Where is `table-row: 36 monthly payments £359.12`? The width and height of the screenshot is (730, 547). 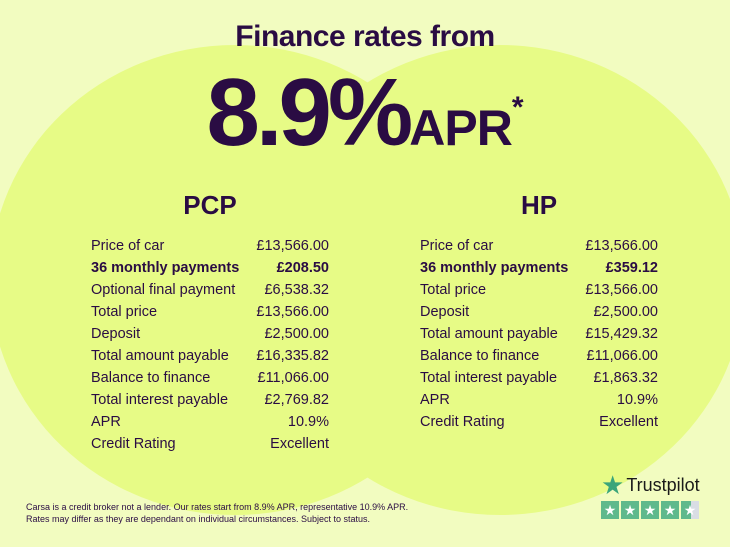 table-row: 36 monthly payments £359.12 is located at coordinates (539, 268).